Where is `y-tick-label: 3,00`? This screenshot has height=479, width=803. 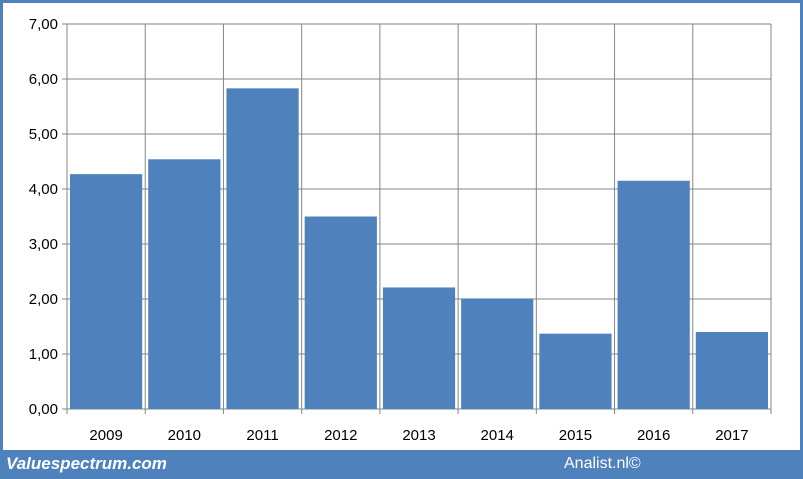 y-tick-label: 3,00 is located at coordinates (43, 244).